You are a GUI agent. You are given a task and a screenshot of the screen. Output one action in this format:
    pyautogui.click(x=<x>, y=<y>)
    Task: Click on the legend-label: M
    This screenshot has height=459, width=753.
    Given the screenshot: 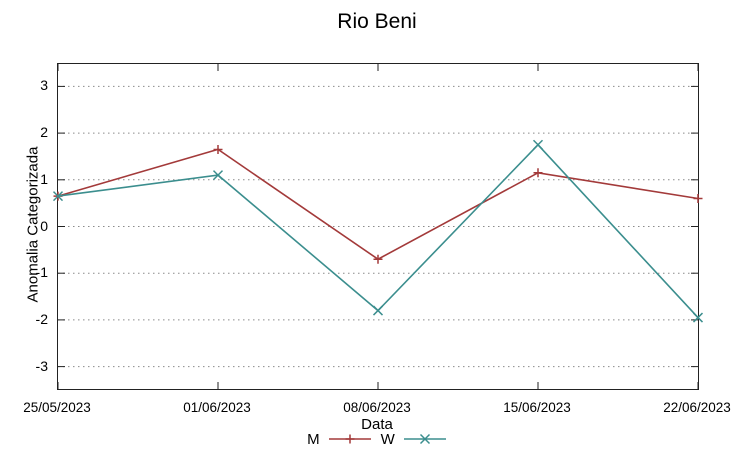 What is the action you would take?
    pyautogui.click(x=313, y=439)
    